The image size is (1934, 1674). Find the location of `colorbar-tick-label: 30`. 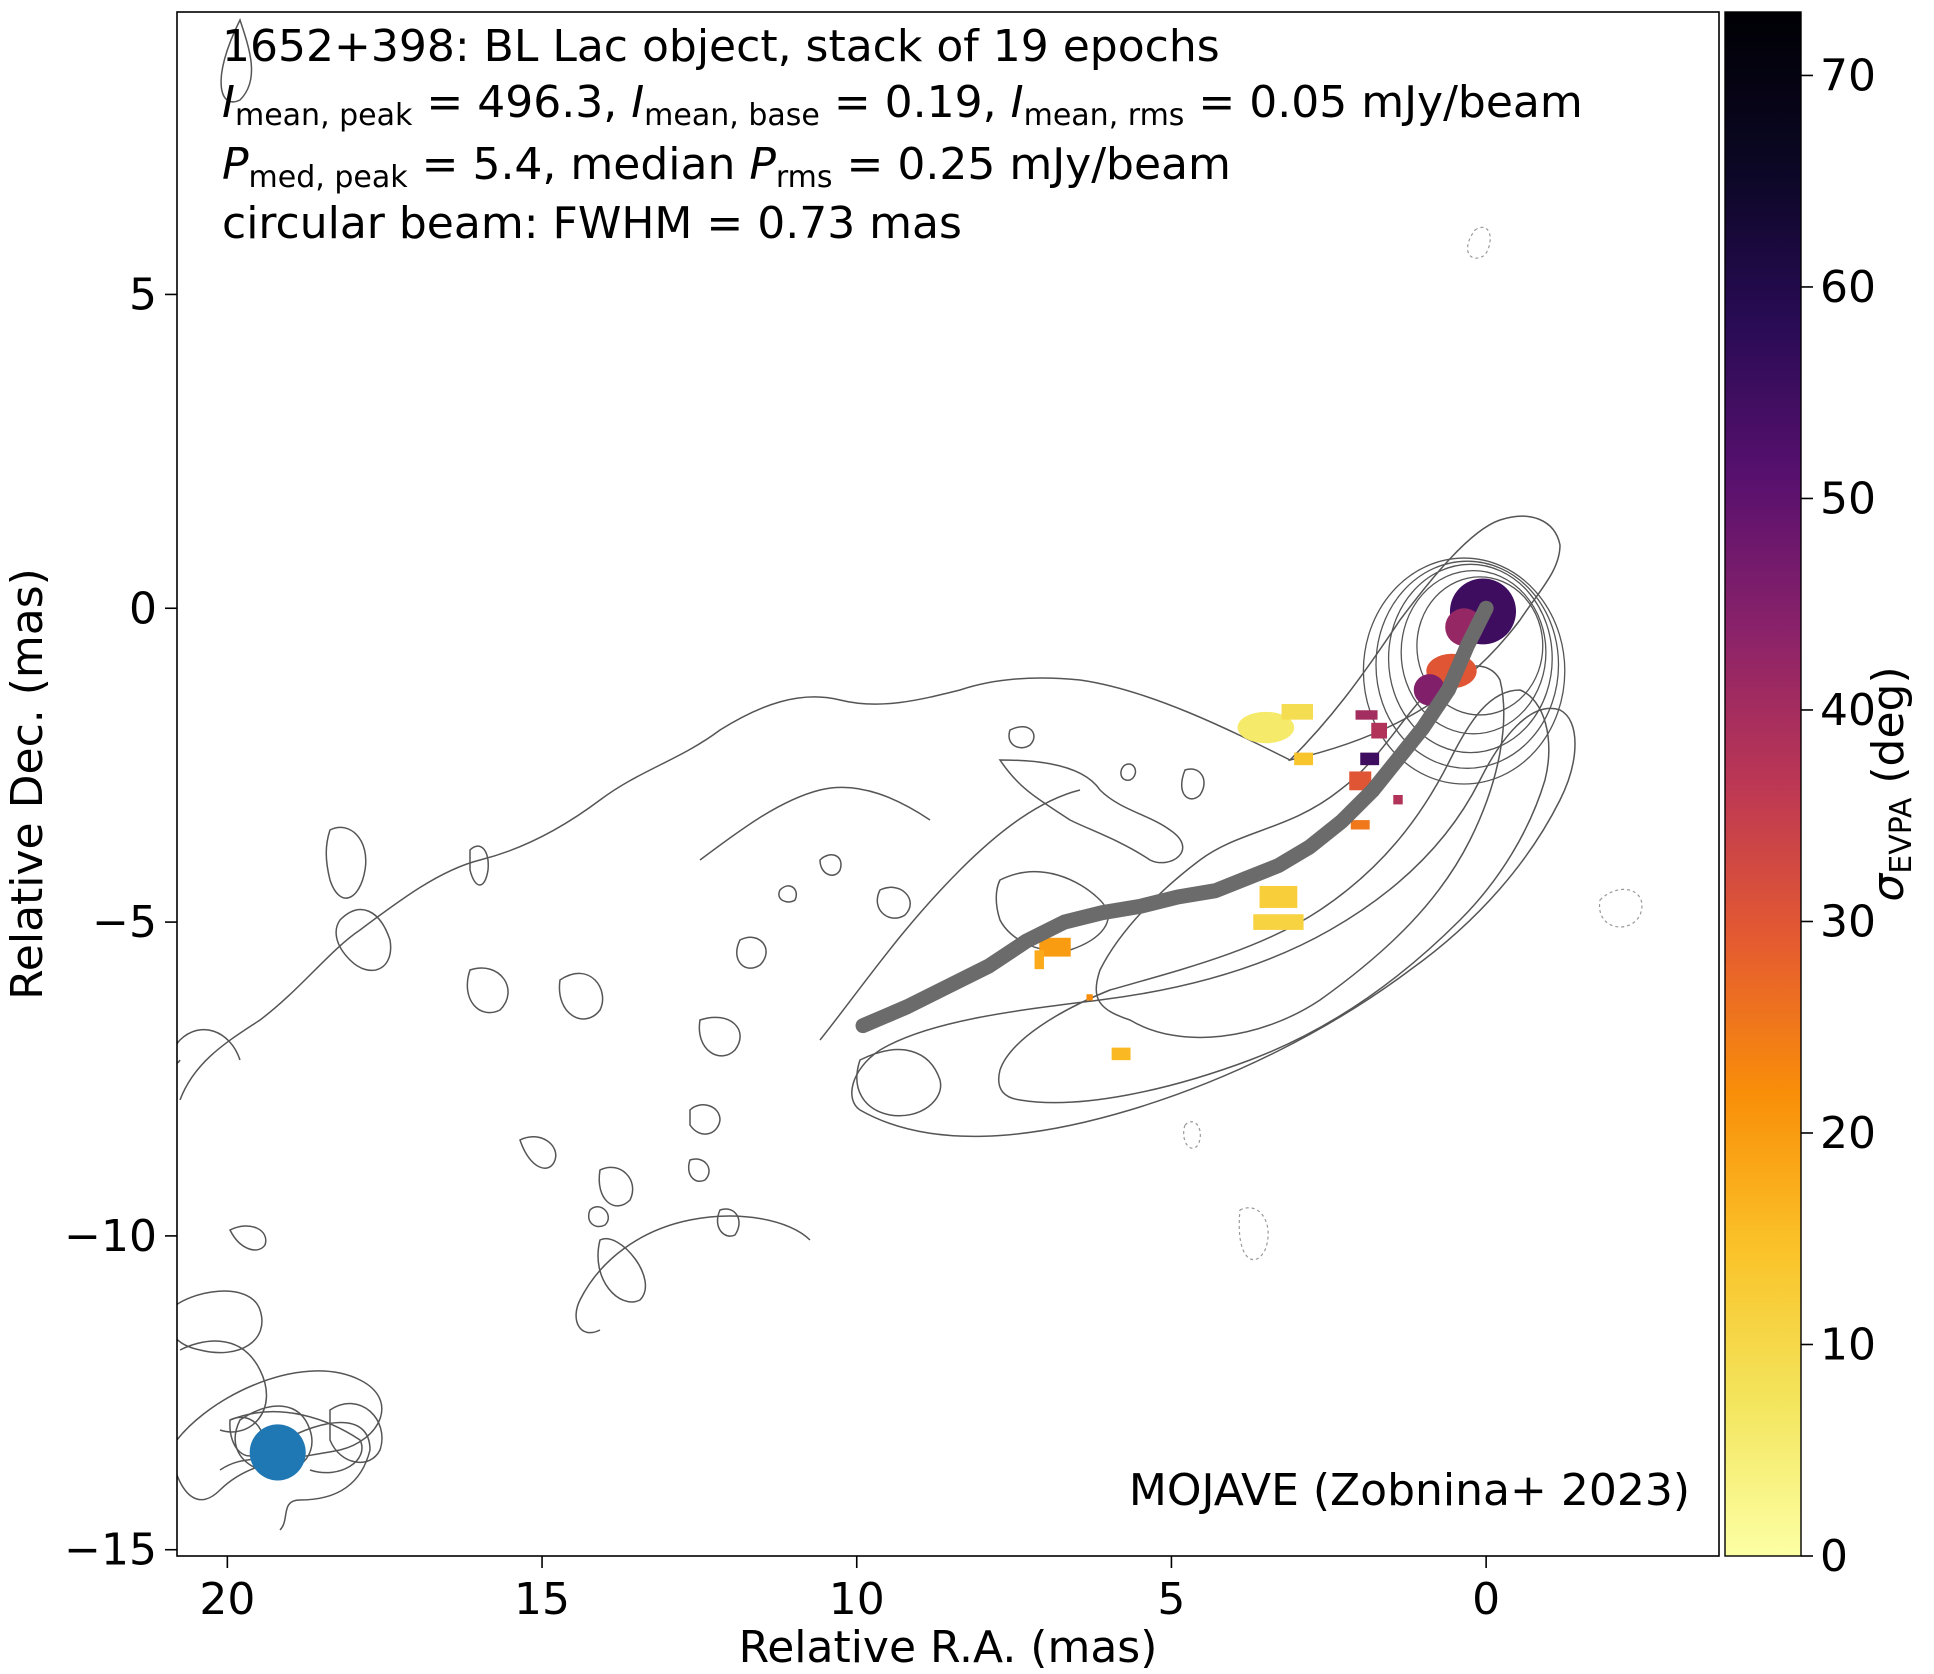

colorbar-tick-label: 30 is located at coordinates (1848, 921).